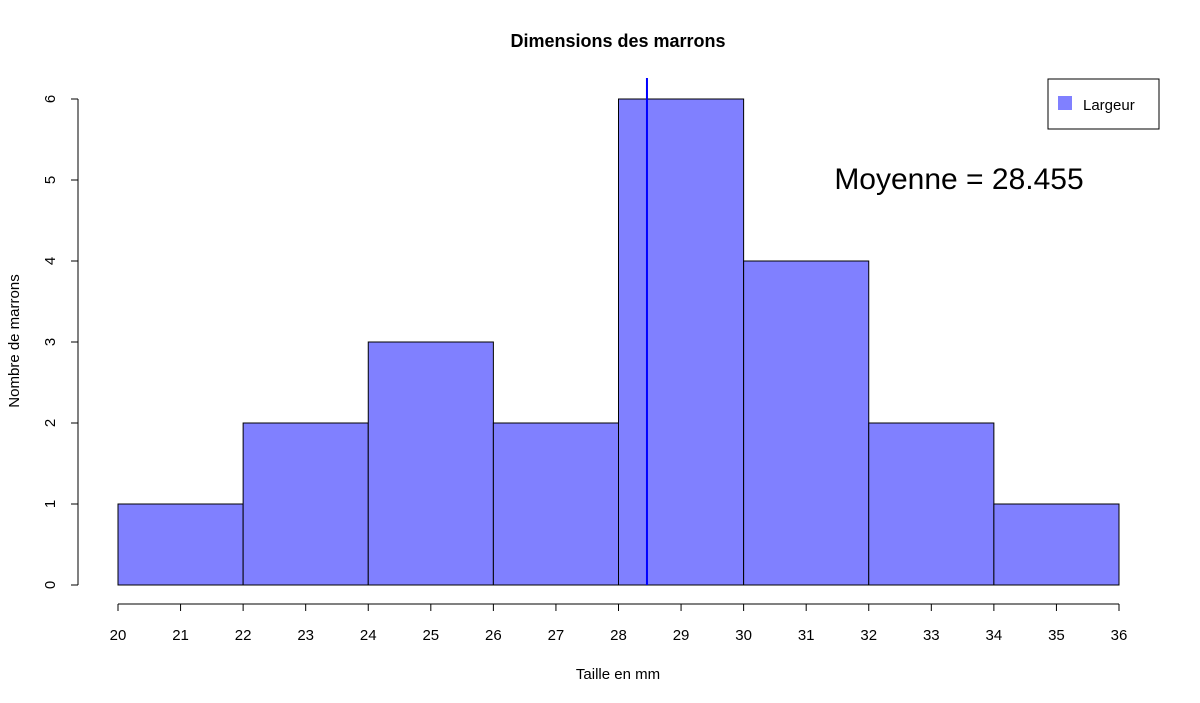  I want to click on y-tick-label-5: 5, so click(50, 180).